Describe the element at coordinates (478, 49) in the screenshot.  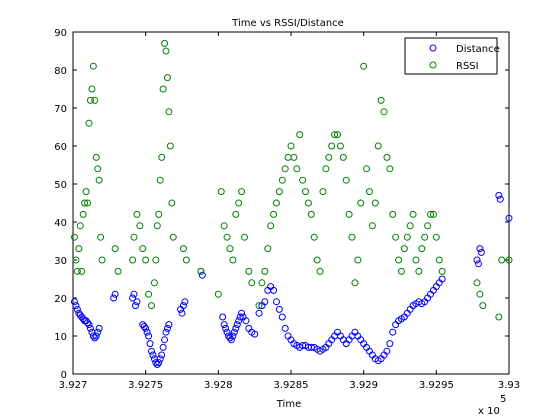
I see `legend-label-distance: Distance` at that location.